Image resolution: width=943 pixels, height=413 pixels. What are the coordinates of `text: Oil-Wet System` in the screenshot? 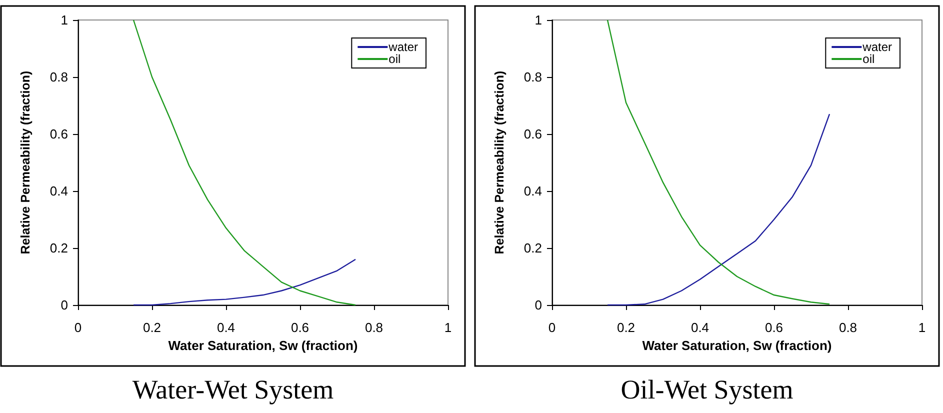 It's located at (707, 389).